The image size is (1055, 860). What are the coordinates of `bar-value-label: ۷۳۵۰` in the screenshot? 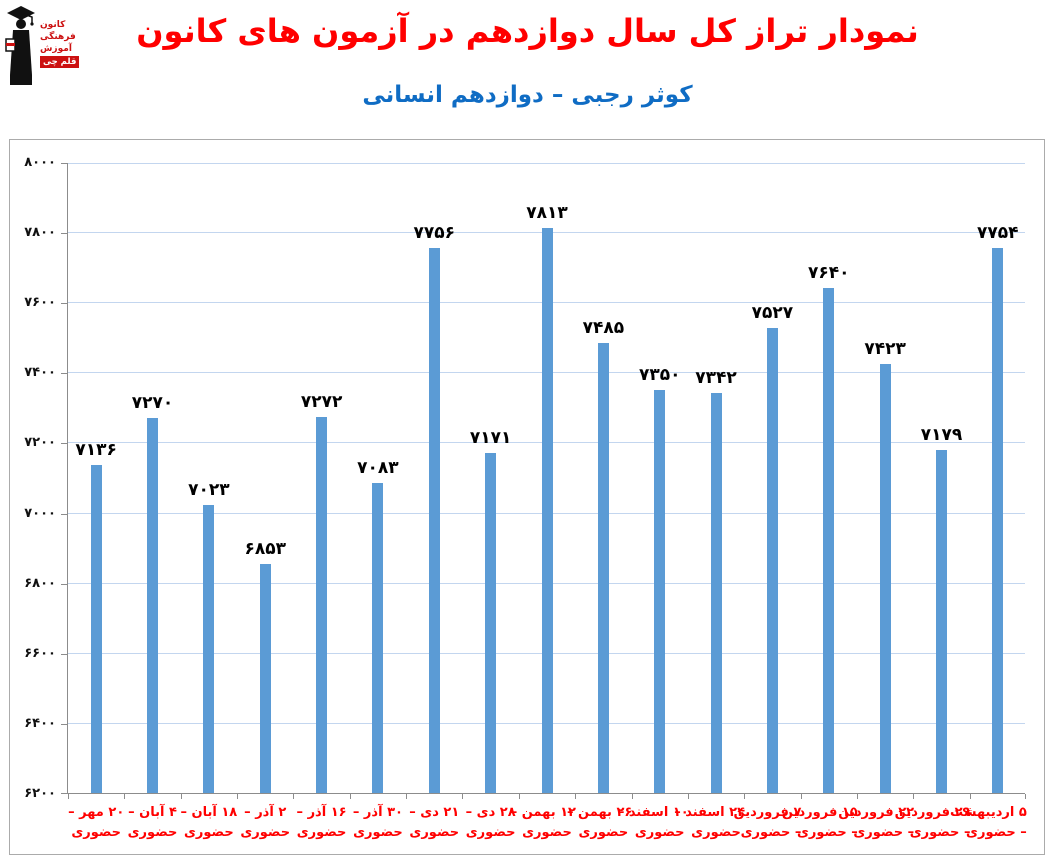 It's located at (659, 374).